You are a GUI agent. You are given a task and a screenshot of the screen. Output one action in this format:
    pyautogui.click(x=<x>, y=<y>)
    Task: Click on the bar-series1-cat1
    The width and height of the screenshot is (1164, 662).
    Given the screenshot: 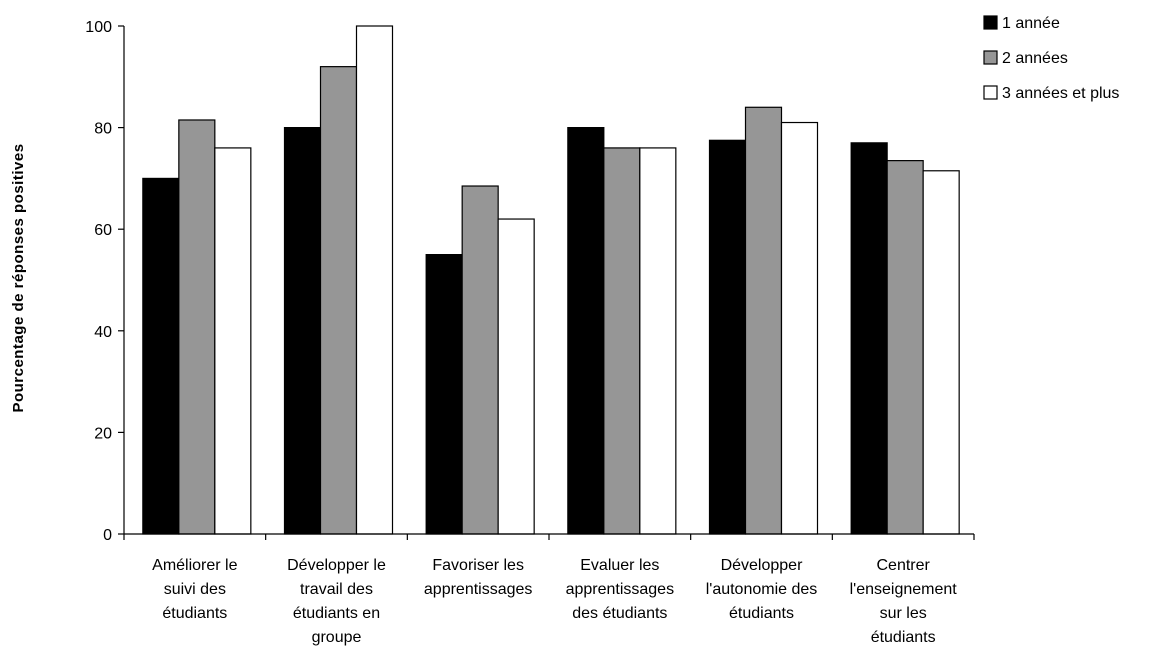 What is the action you would take?
    pyautogui.click(x=161, y=356)
    